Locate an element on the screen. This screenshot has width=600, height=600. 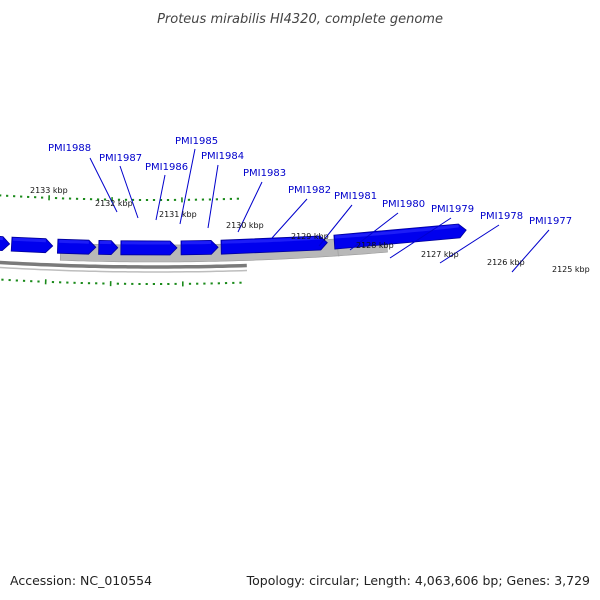
backbone-outer-line is located at coordinates (123, 264).